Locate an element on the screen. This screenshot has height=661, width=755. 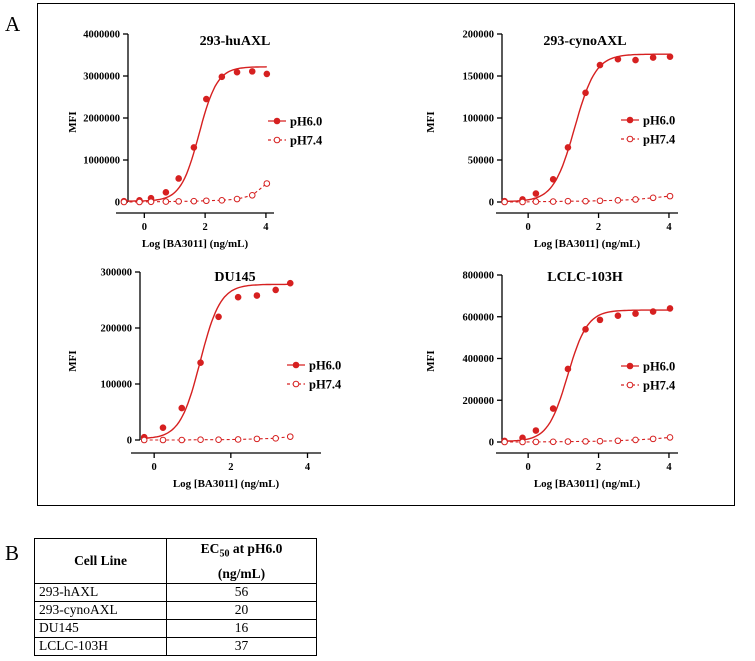
y-tick-label: 600000 is located at coordinates (479, 317).